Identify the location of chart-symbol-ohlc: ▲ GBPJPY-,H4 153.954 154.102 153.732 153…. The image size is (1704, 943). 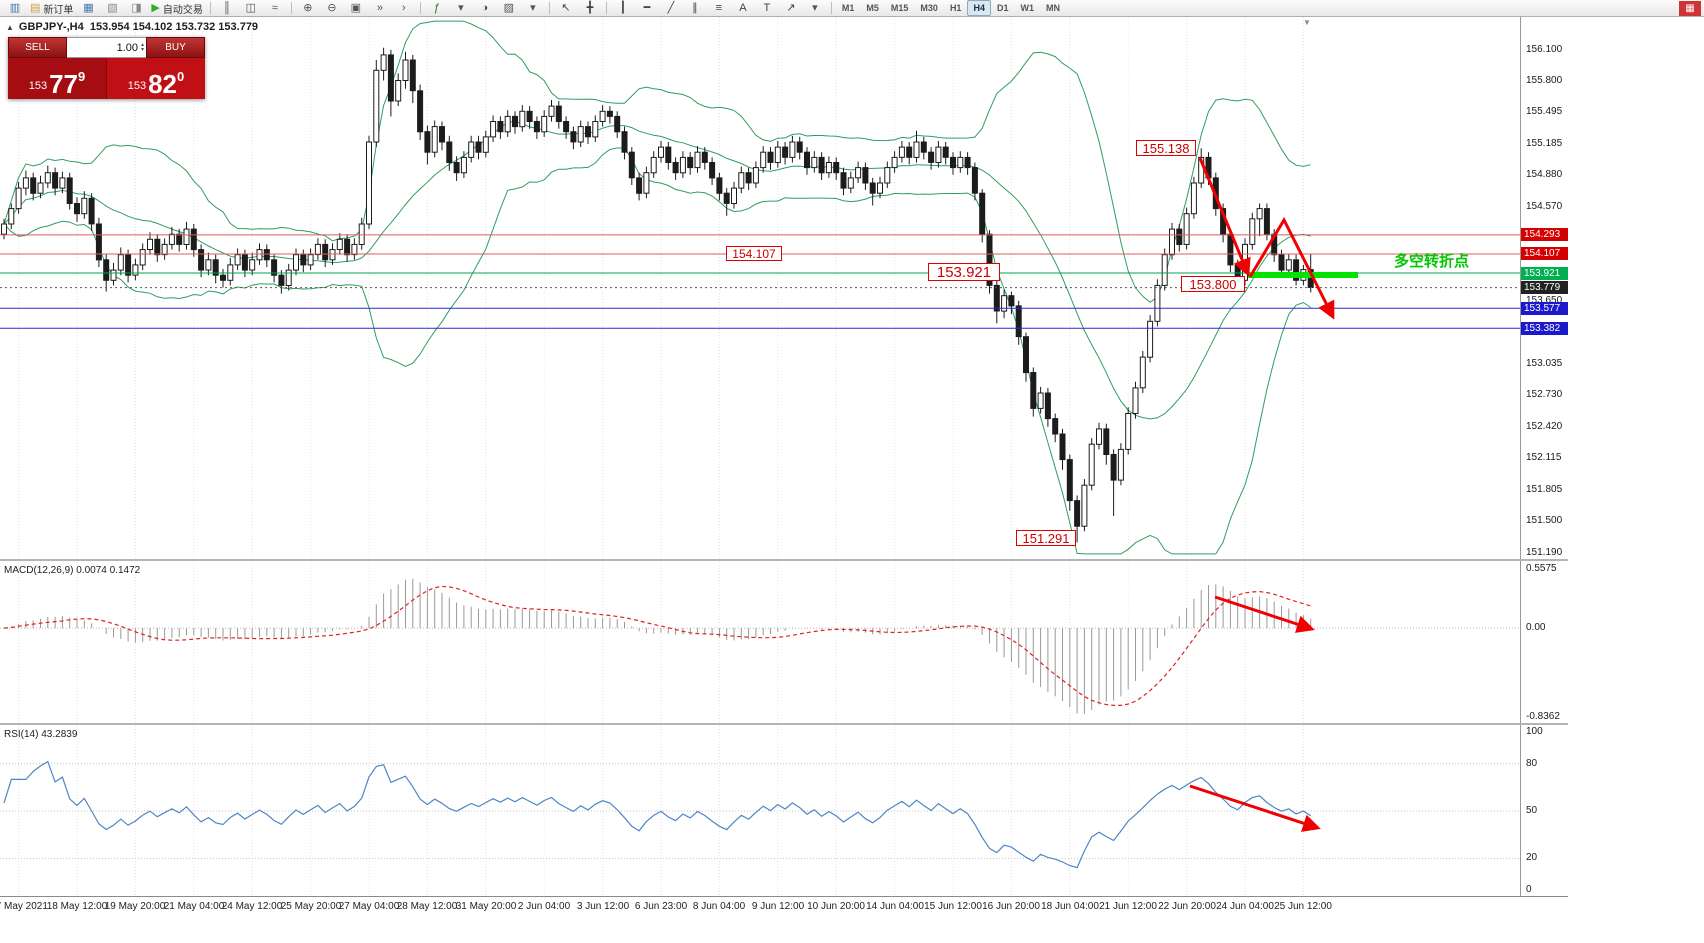
(132, 27).